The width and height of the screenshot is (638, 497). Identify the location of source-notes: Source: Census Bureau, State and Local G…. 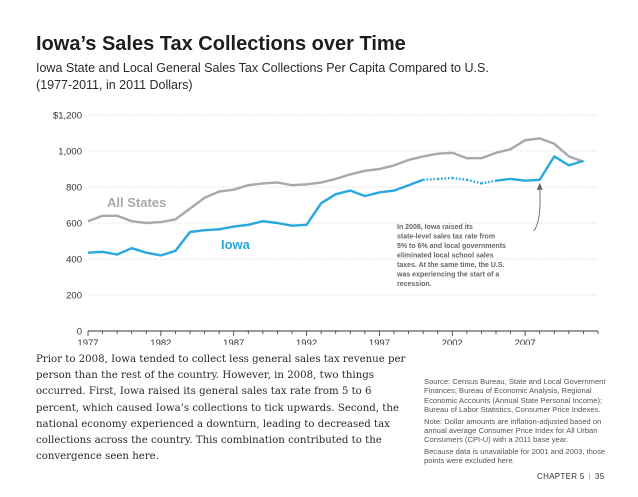
(519, 422).